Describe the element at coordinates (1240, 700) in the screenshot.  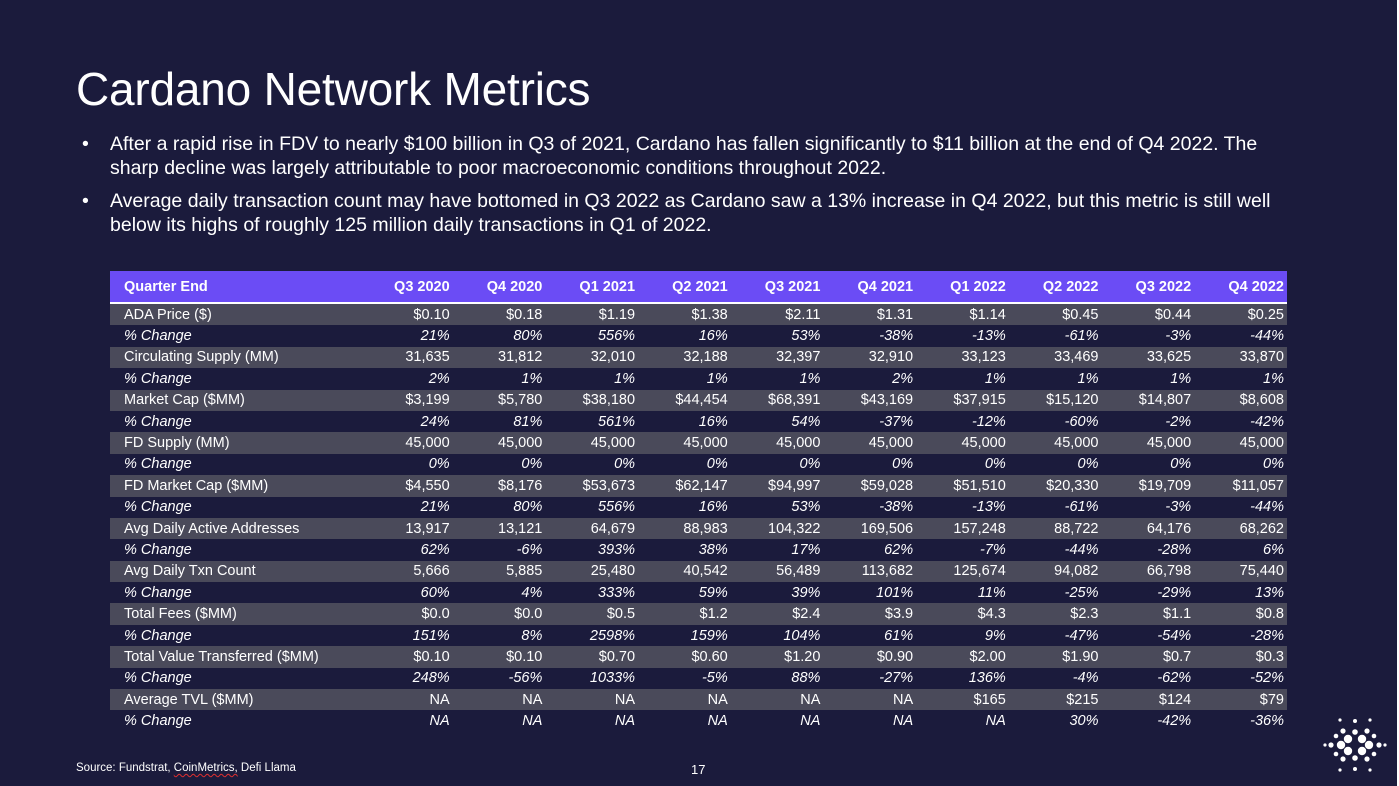
I see `value-cell: $79` at that location.